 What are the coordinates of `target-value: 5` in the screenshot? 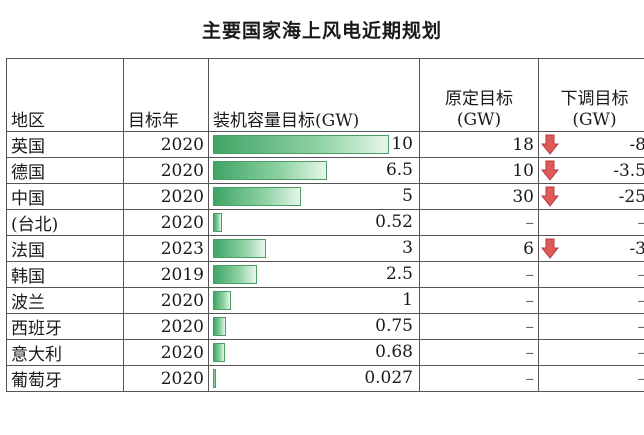 It's located at (407, 196).